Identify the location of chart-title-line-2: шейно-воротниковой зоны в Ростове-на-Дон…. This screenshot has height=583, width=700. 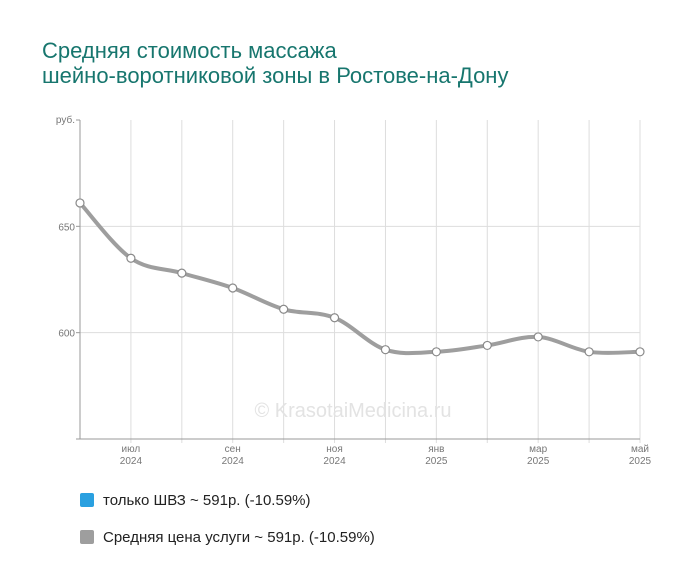
(275, 75).